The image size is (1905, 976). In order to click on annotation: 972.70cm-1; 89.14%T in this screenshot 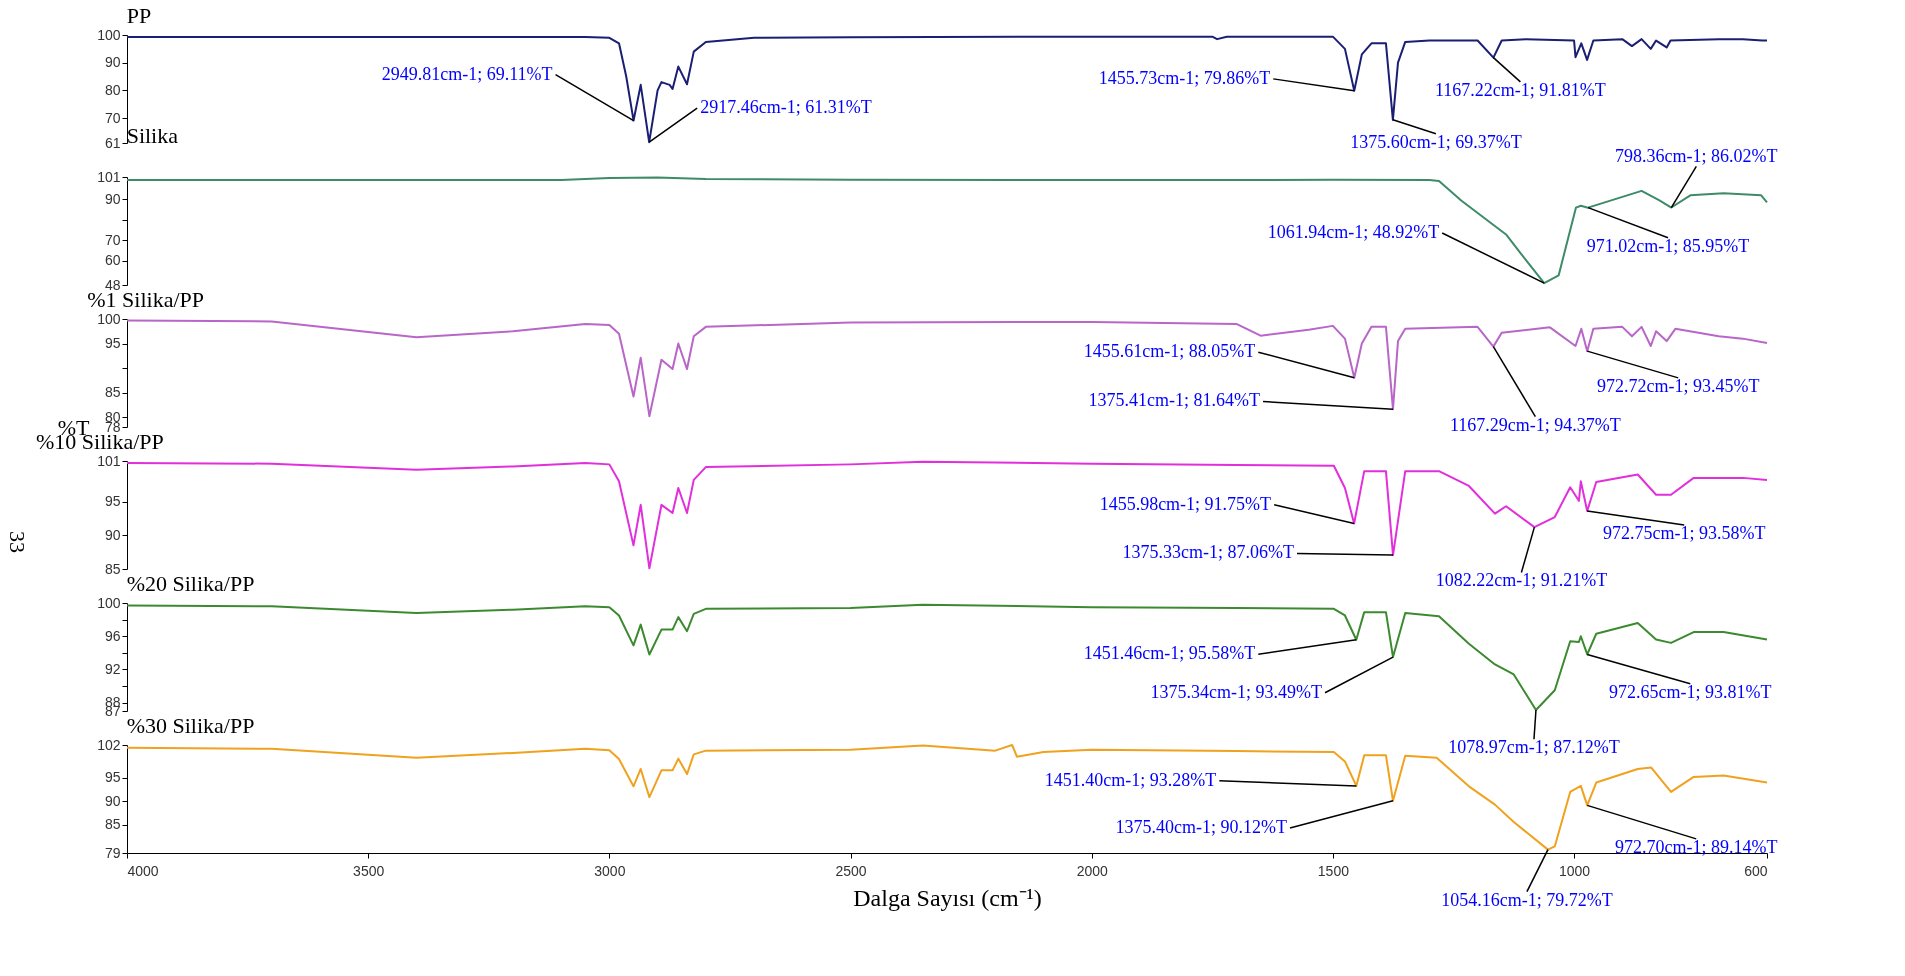, I will do `click(1696, 846)`.